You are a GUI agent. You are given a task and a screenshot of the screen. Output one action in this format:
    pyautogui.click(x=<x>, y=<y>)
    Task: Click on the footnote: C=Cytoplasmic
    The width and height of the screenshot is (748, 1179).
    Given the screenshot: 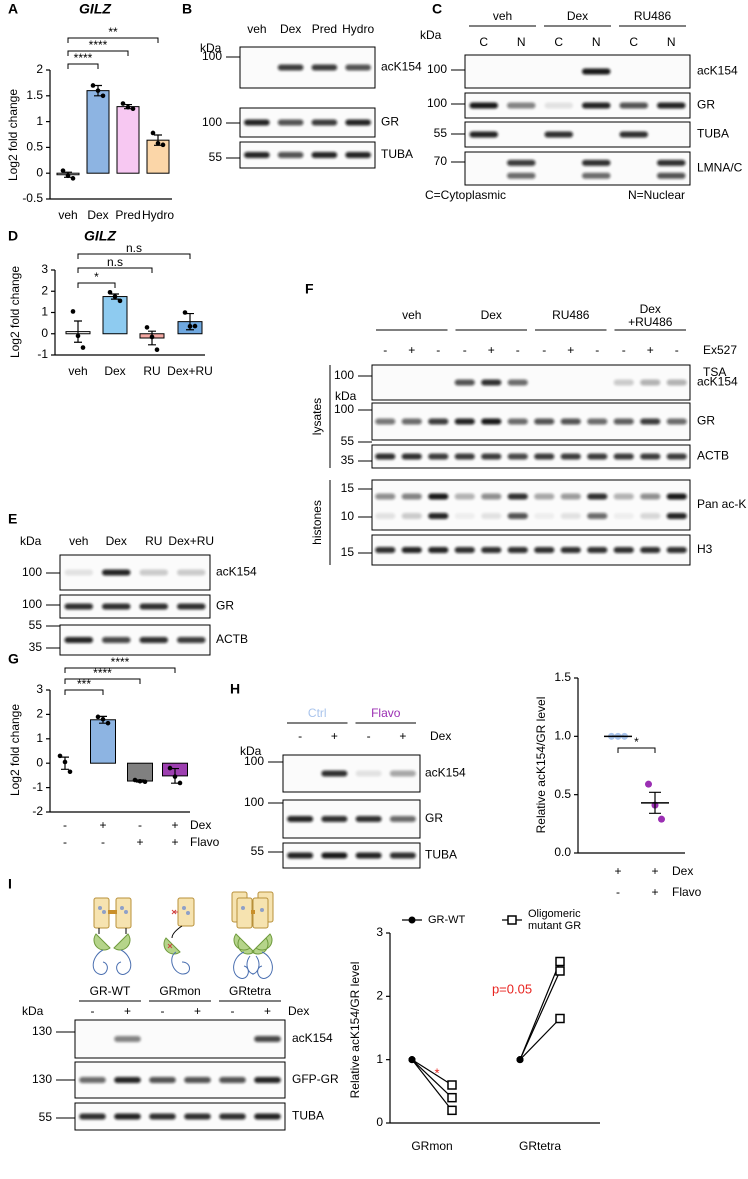 What is the action you would take?
    pyautogui.click(x=465, y=195)
    